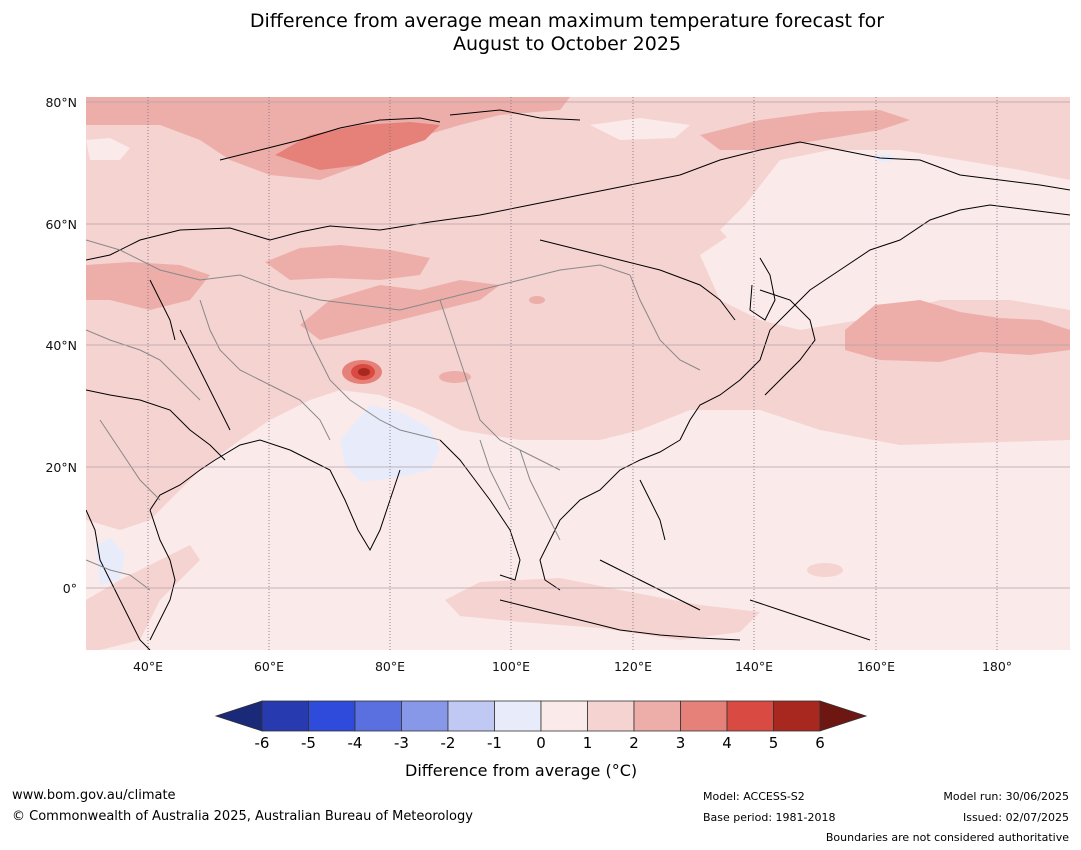  Describe the element at coordinates (308, 743) in the screenshot. I see `colorbar-tick-label: -5` at that location.